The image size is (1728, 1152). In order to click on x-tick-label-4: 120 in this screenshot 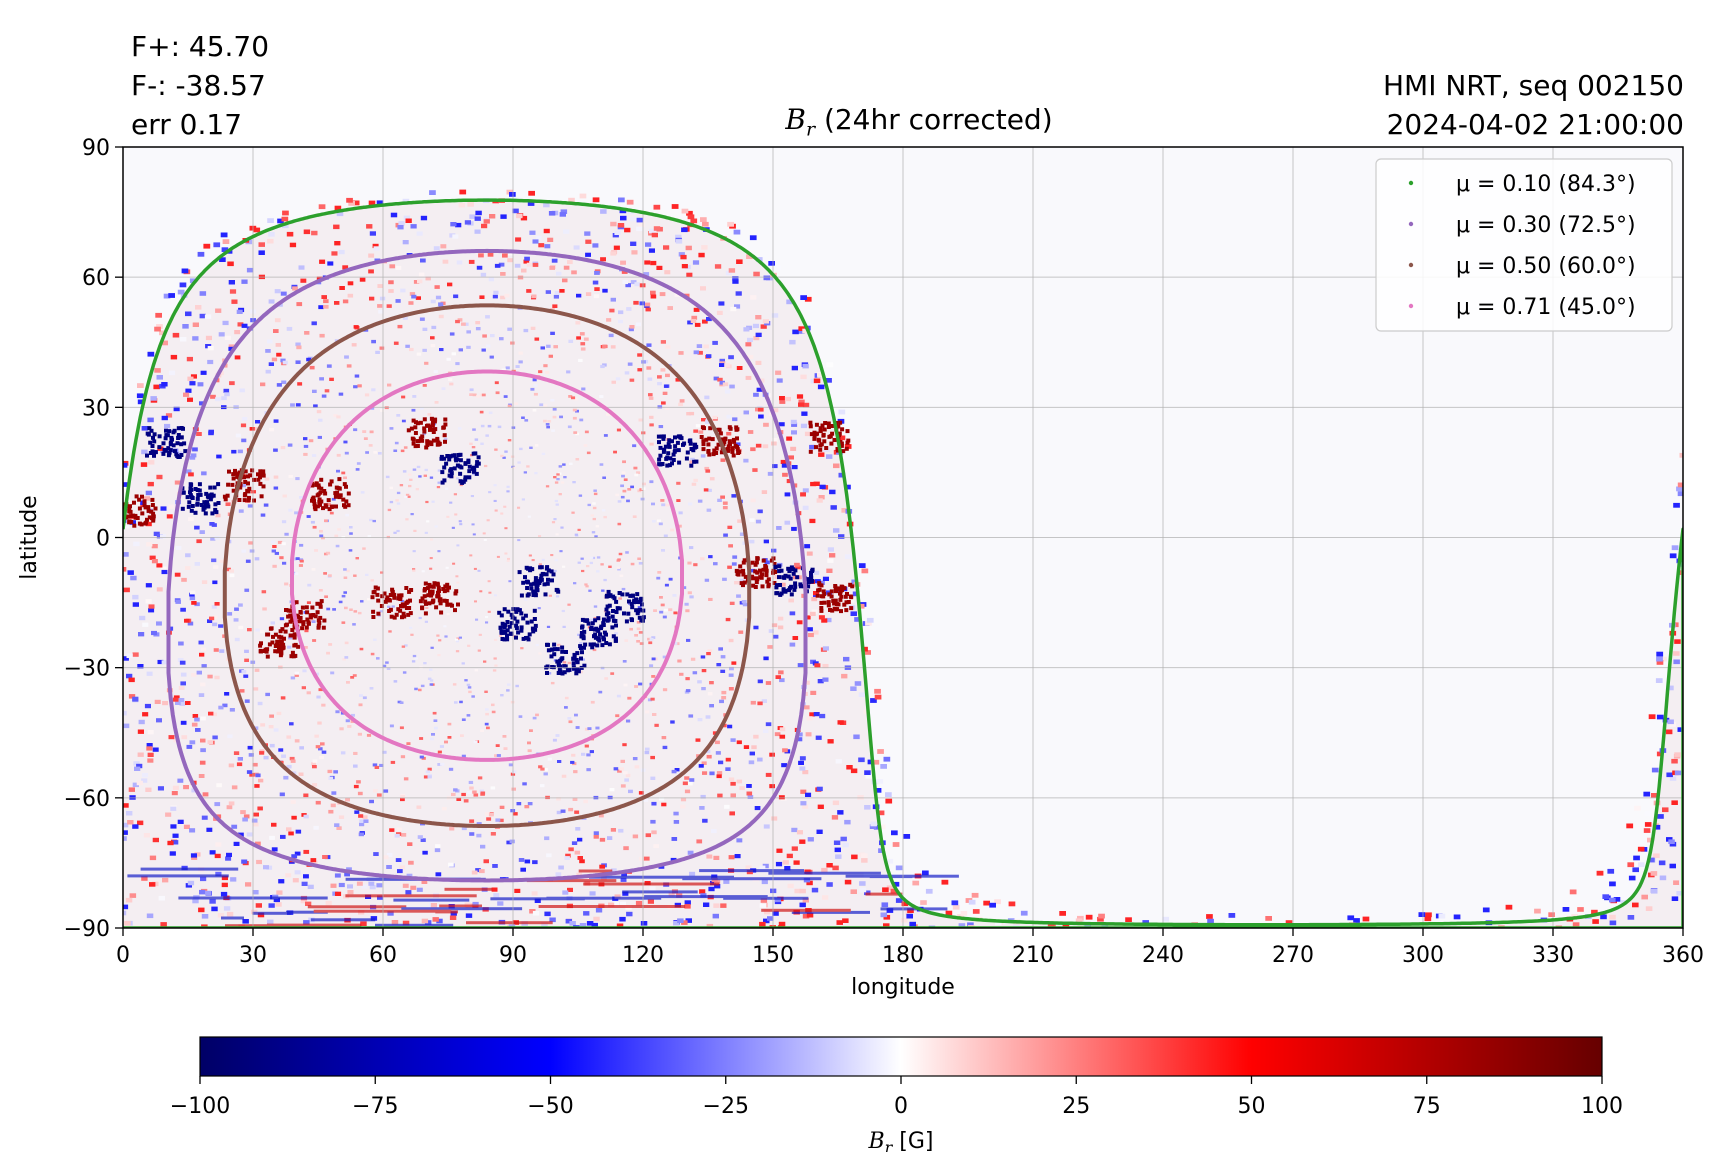, I will do `click(643, 955)`.